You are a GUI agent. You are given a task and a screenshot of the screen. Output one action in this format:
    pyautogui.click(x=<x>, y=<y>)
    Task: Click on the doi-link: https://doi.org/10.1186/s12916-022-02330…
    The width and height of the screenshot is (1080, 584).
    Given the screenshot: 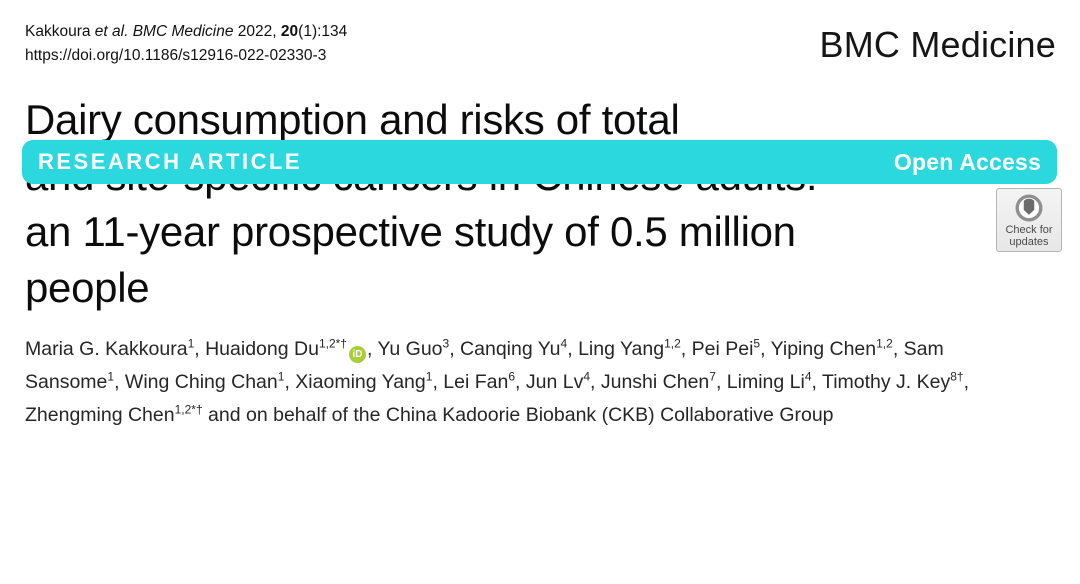 What is the action you would take?
    pyautogui.click(x=176, y=55)
    